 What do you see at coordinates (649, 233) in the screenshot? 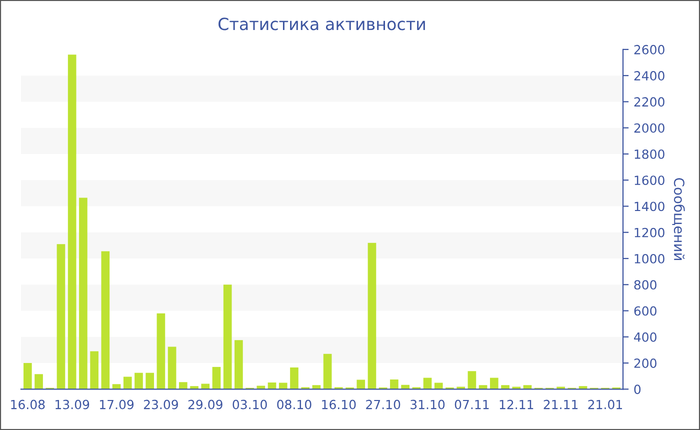
I see `y-tick-label: 1200` at bounding box center [649, 233].